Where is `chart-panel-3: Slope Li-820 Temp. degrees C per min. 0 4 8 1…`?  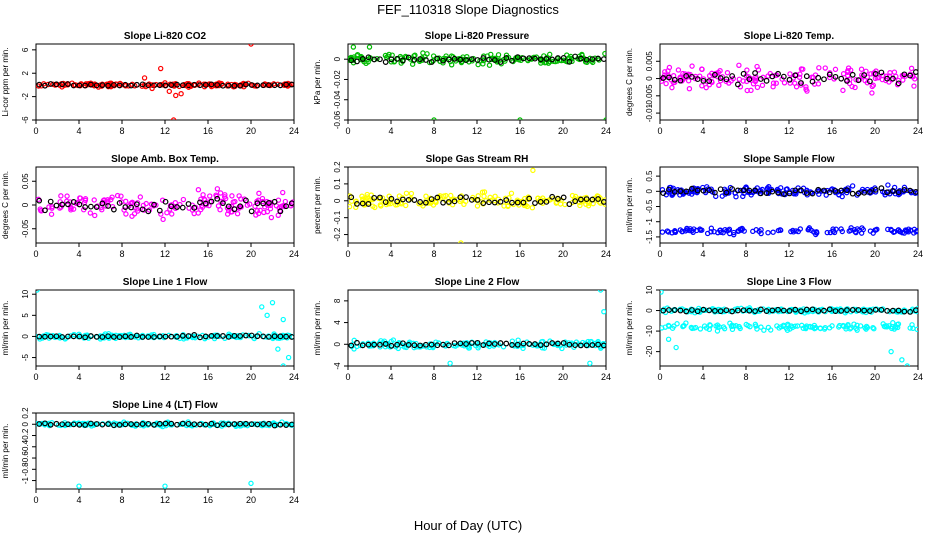
chart-panel-3: Slope Li-820 Temp. degrees C per min. 0 4 8 1… is located at coordinates (774, 83).